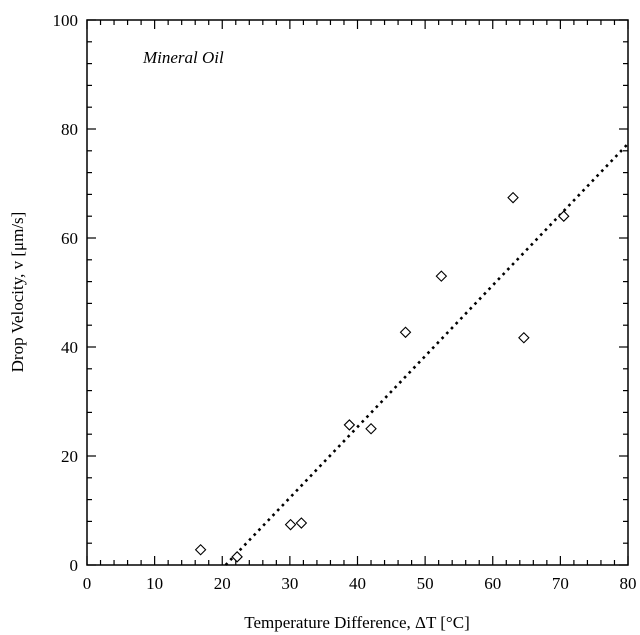 The width and height of the screenshot is (640, 635). What do you see at coordinates (356, 622) in the screenshot?
I see `x-axis-title: Temperature Difference, ΔT [°C]` at bounding box center [356, 622].